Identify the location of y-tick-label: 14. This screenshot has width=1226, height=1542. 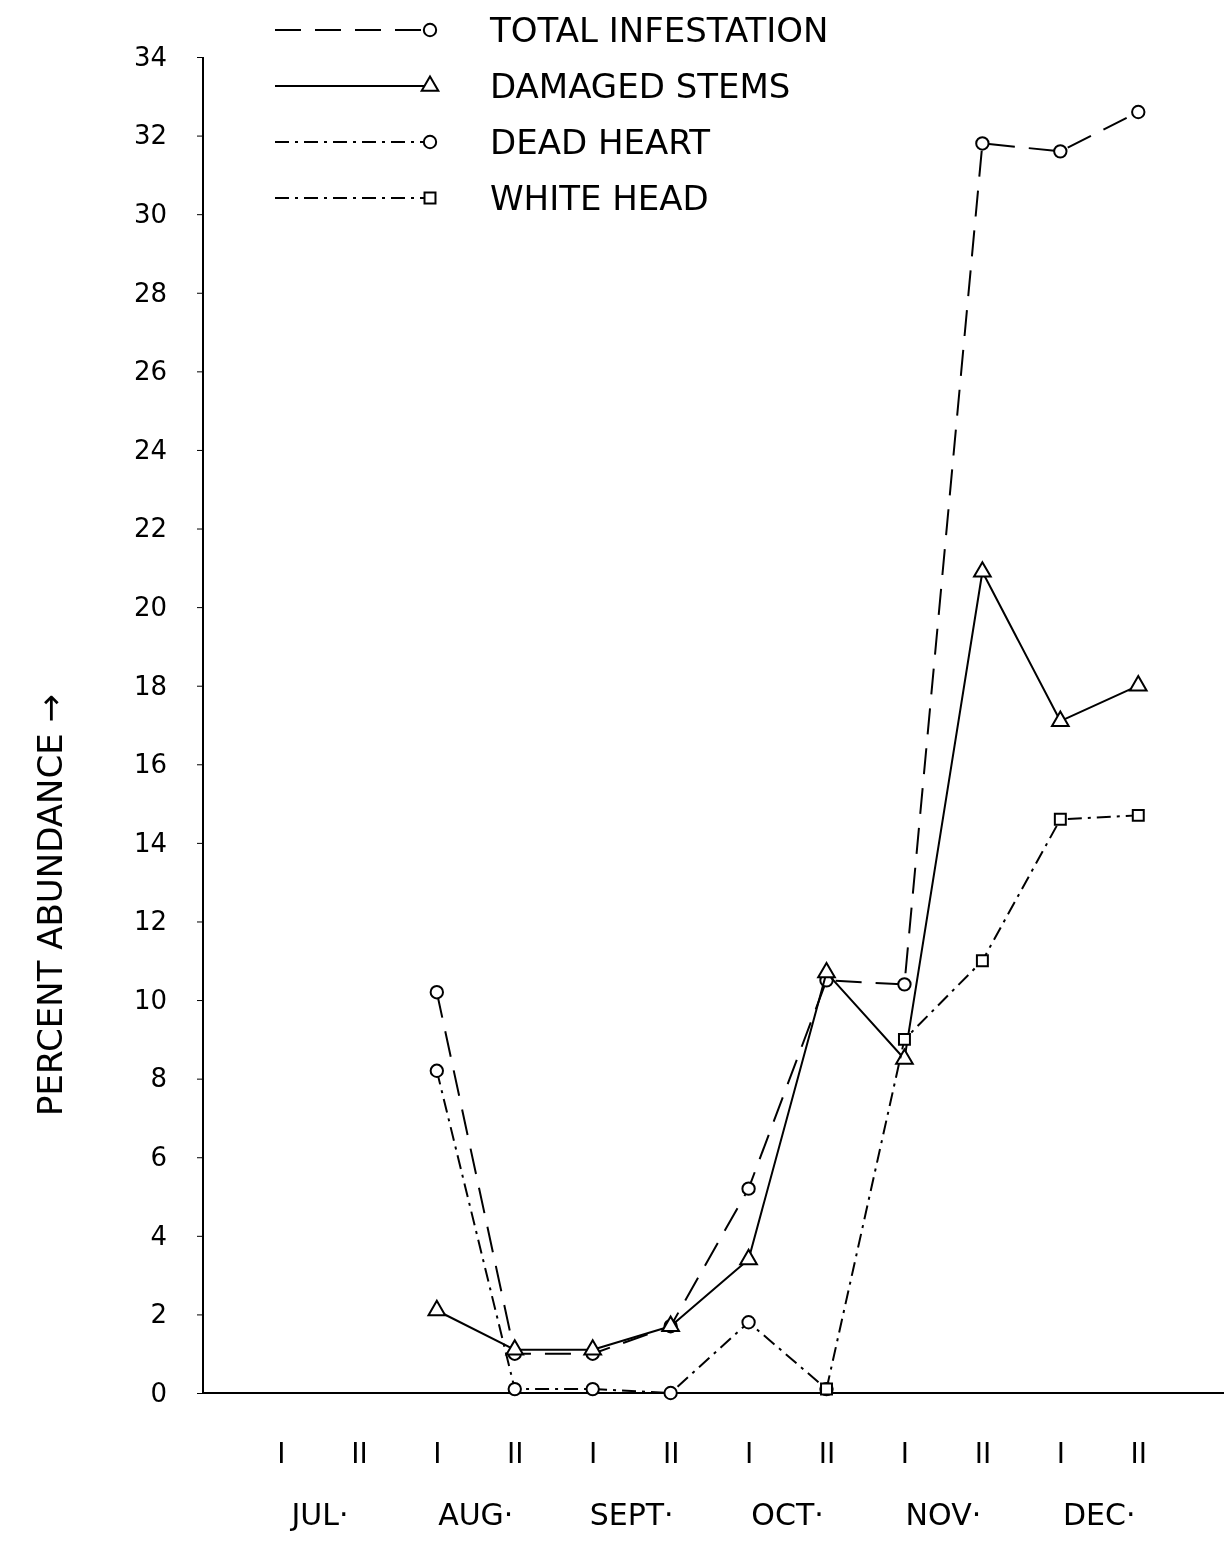
(150, 842).